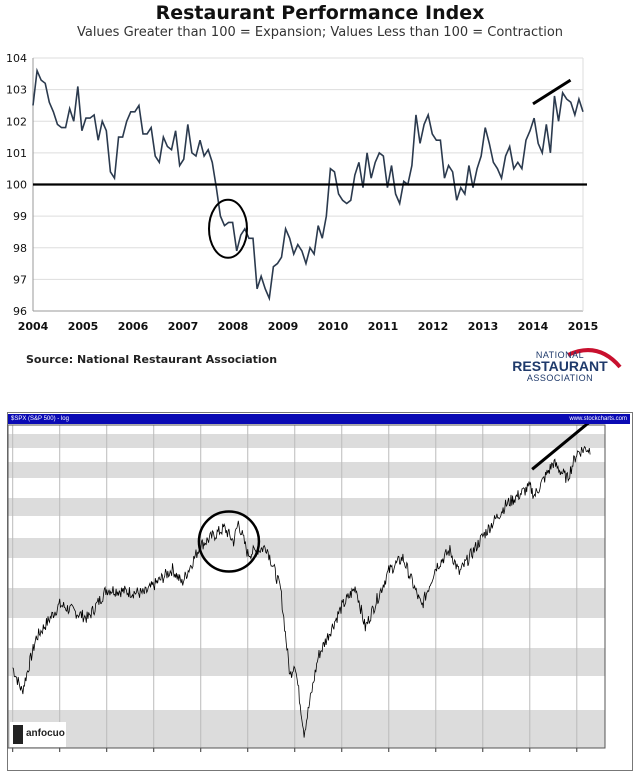  Describe the element at coordinates (233, 326) in the screenshot. I see `x-tick-label: 2008` at that location.